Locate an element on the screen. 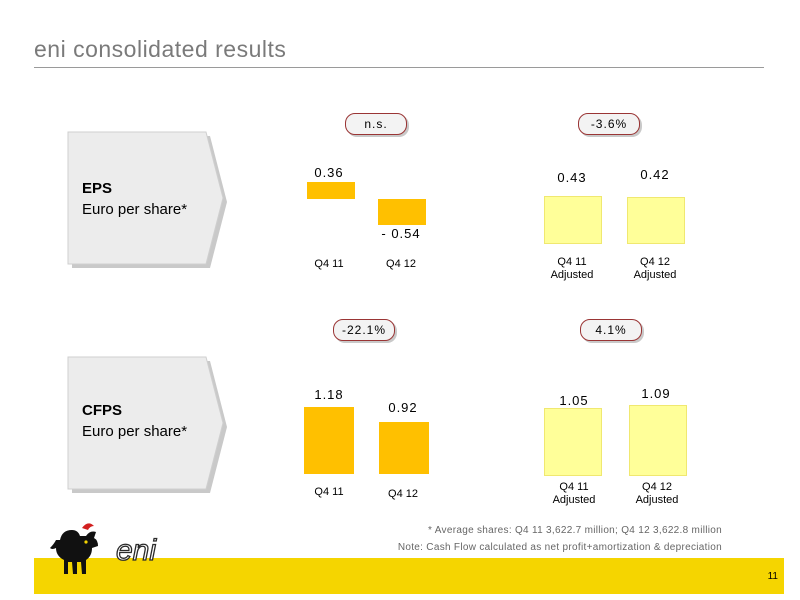  eps-adj-cat-q4-11: Q4 11 Adjusted is located at coordinates (572, 268).